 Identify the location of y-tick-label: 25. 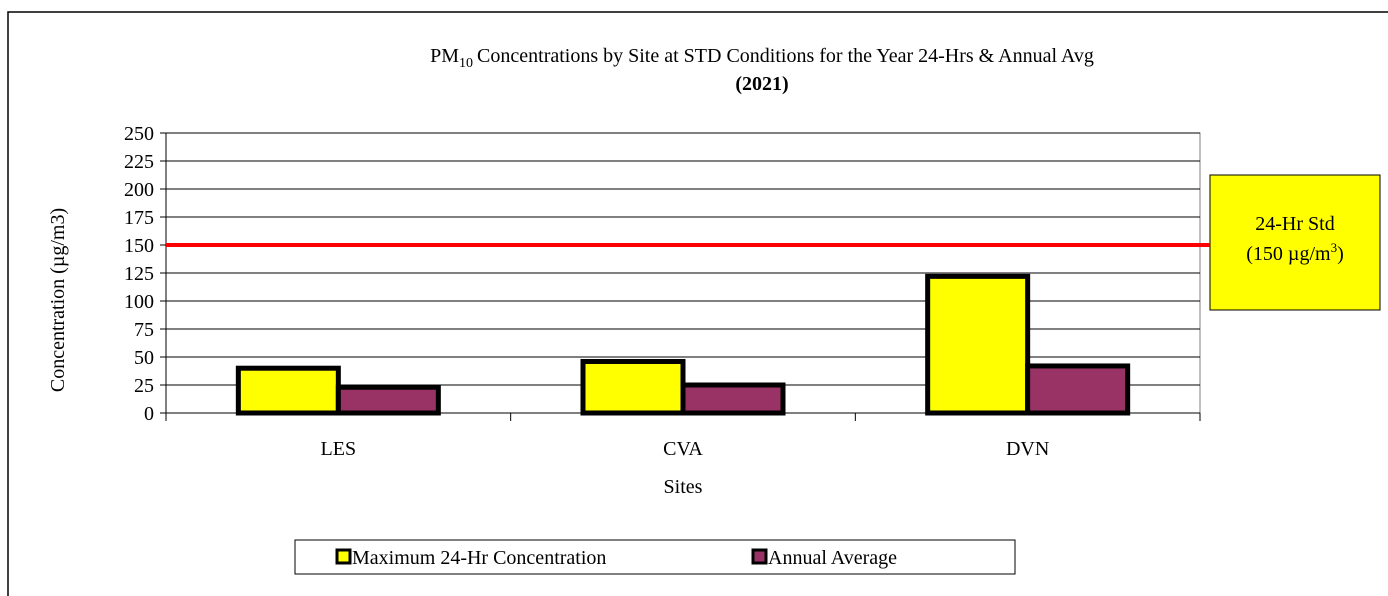
(144, 386).